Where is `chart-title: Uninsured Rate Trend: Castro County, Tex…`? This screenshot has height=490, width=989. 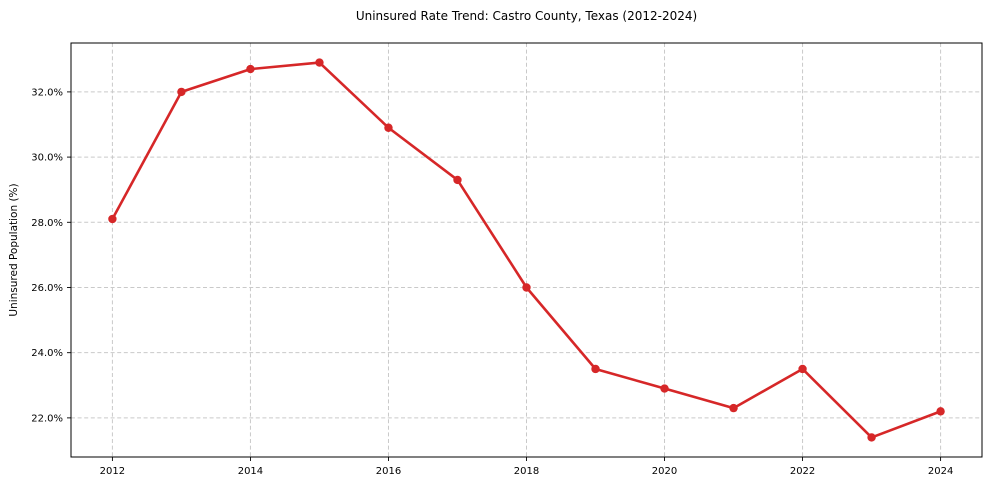 chart-title: Uninsured Rate Trend: Castro County, Tex… is located at coordinates (526, 16).